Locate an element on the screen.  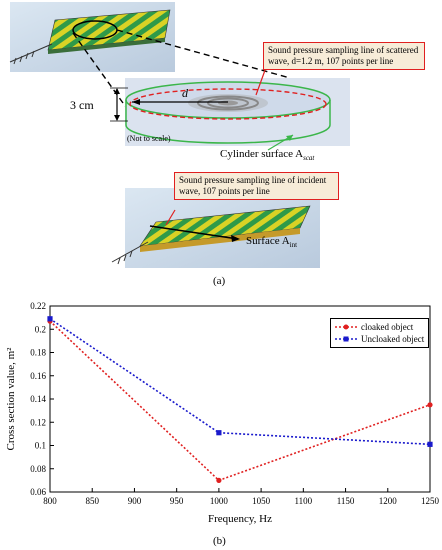
cylinder-view is located at coordinates (230, 106).